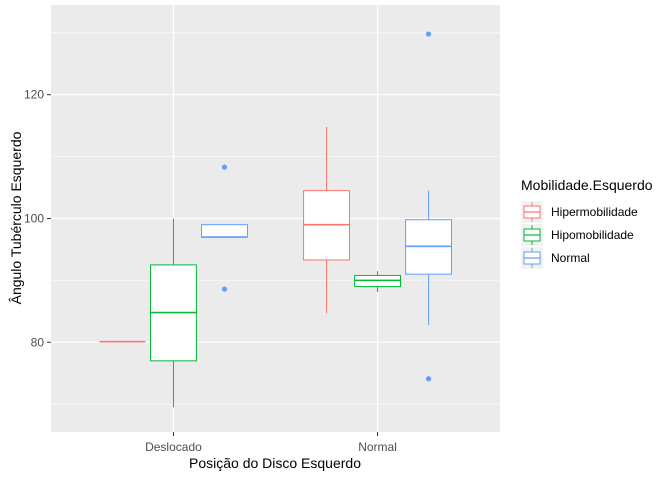 This screenshot has height=480, width=672. What do you see at coordinates (594, 212) in the screenshot?
I see `legend-label: Hipermobilidade` at bounding box center [594, 212].